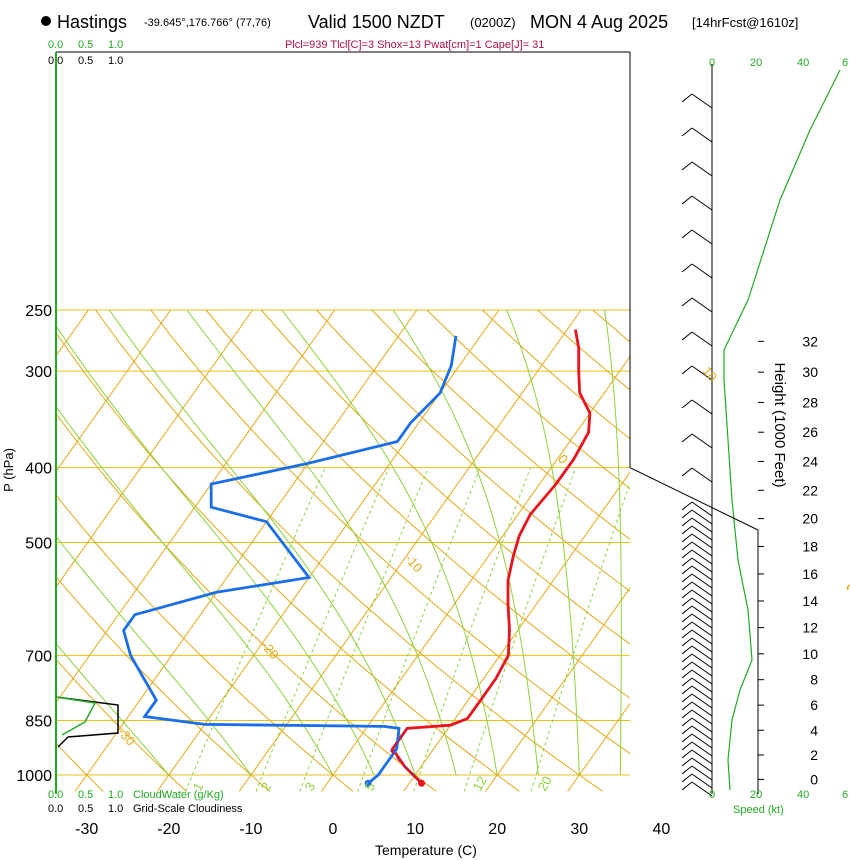  What do you see at coordinates (810, 372) in the screenshot?
I see `height-tick-label: 30` at bounding box center [810, 372].